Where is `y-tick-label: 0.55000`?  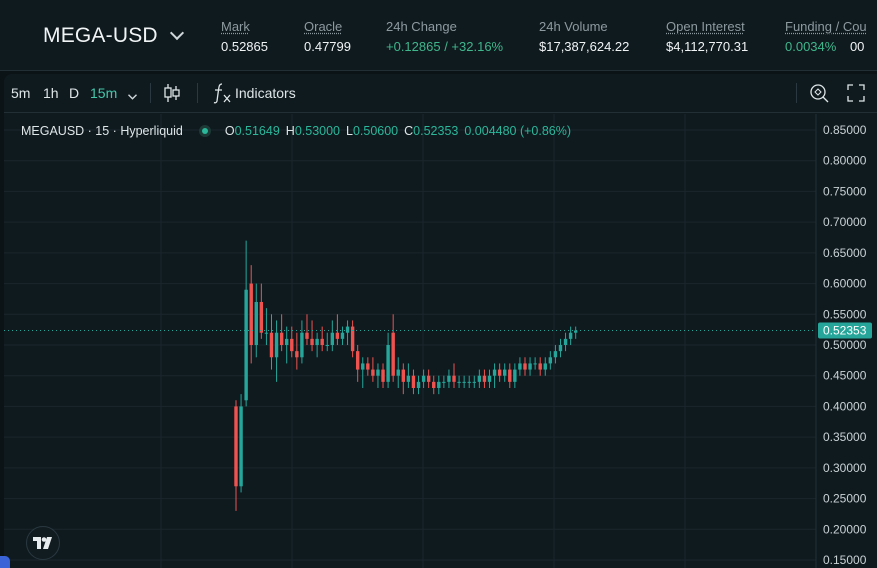 y-tick-label: 0.55000 is located at coordinates (845, 314).